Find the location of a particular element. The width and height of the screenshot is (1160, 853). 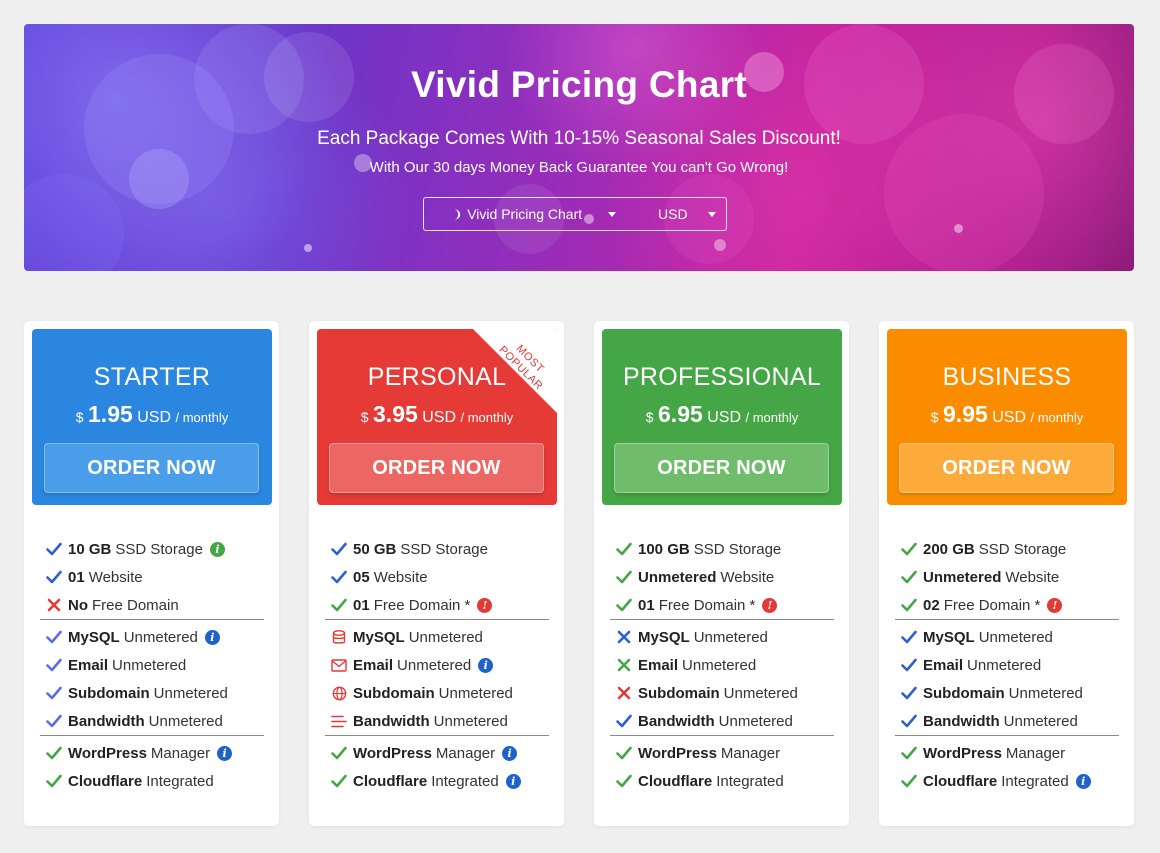

feature-item: 05 Website is located at coordinates (437, 577).